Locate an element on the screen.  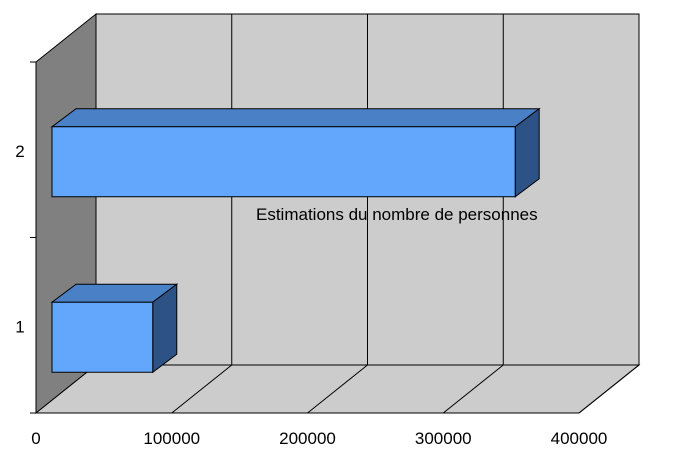
y-tick-labels: 12 is located at coordinates (19, 239).